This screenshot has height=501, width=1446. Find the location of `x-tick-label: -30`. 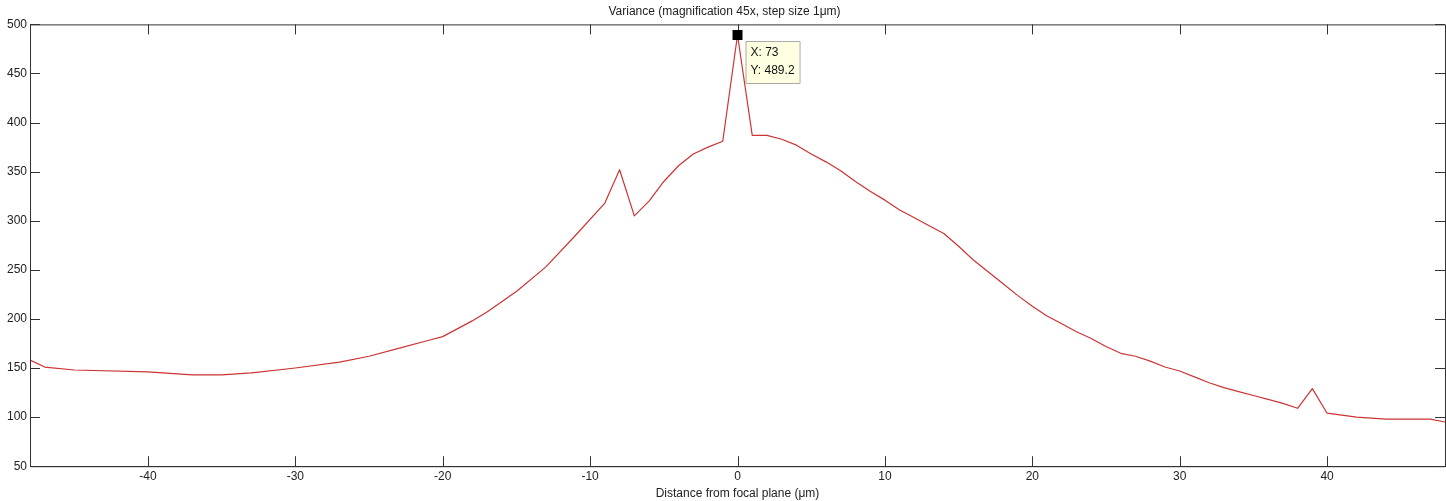

x-tick-label: -30 is located at coordinates (295, 475).